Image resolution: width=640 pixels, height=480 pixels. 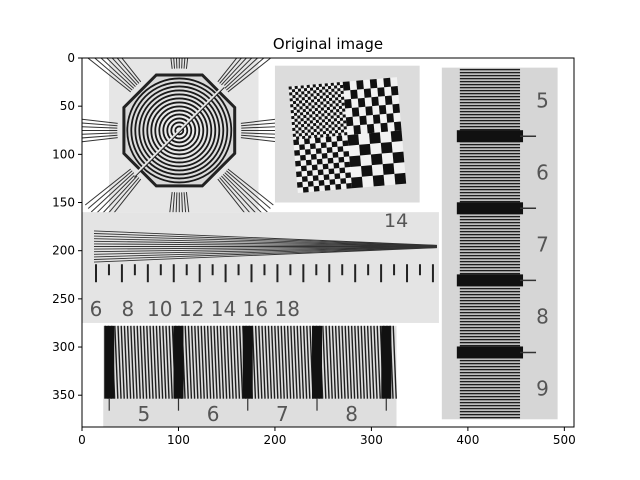 I want to click on ruler-number: 5, so click(x=143, y=414).